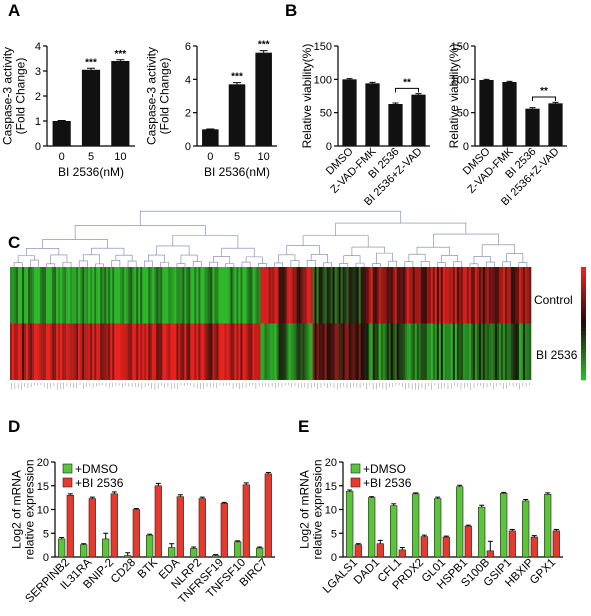 The height and width of the screenshot is (616, 591). I want to click on bar-BTK-bi2536, so click(158, 521).